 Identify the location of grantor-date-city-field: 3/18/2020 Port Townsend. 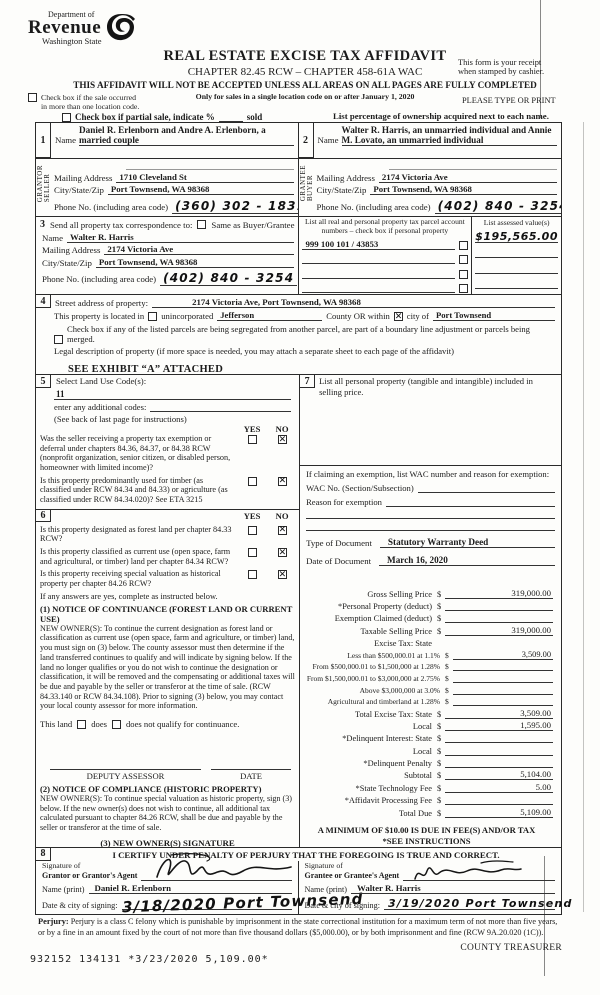
(242, 903).